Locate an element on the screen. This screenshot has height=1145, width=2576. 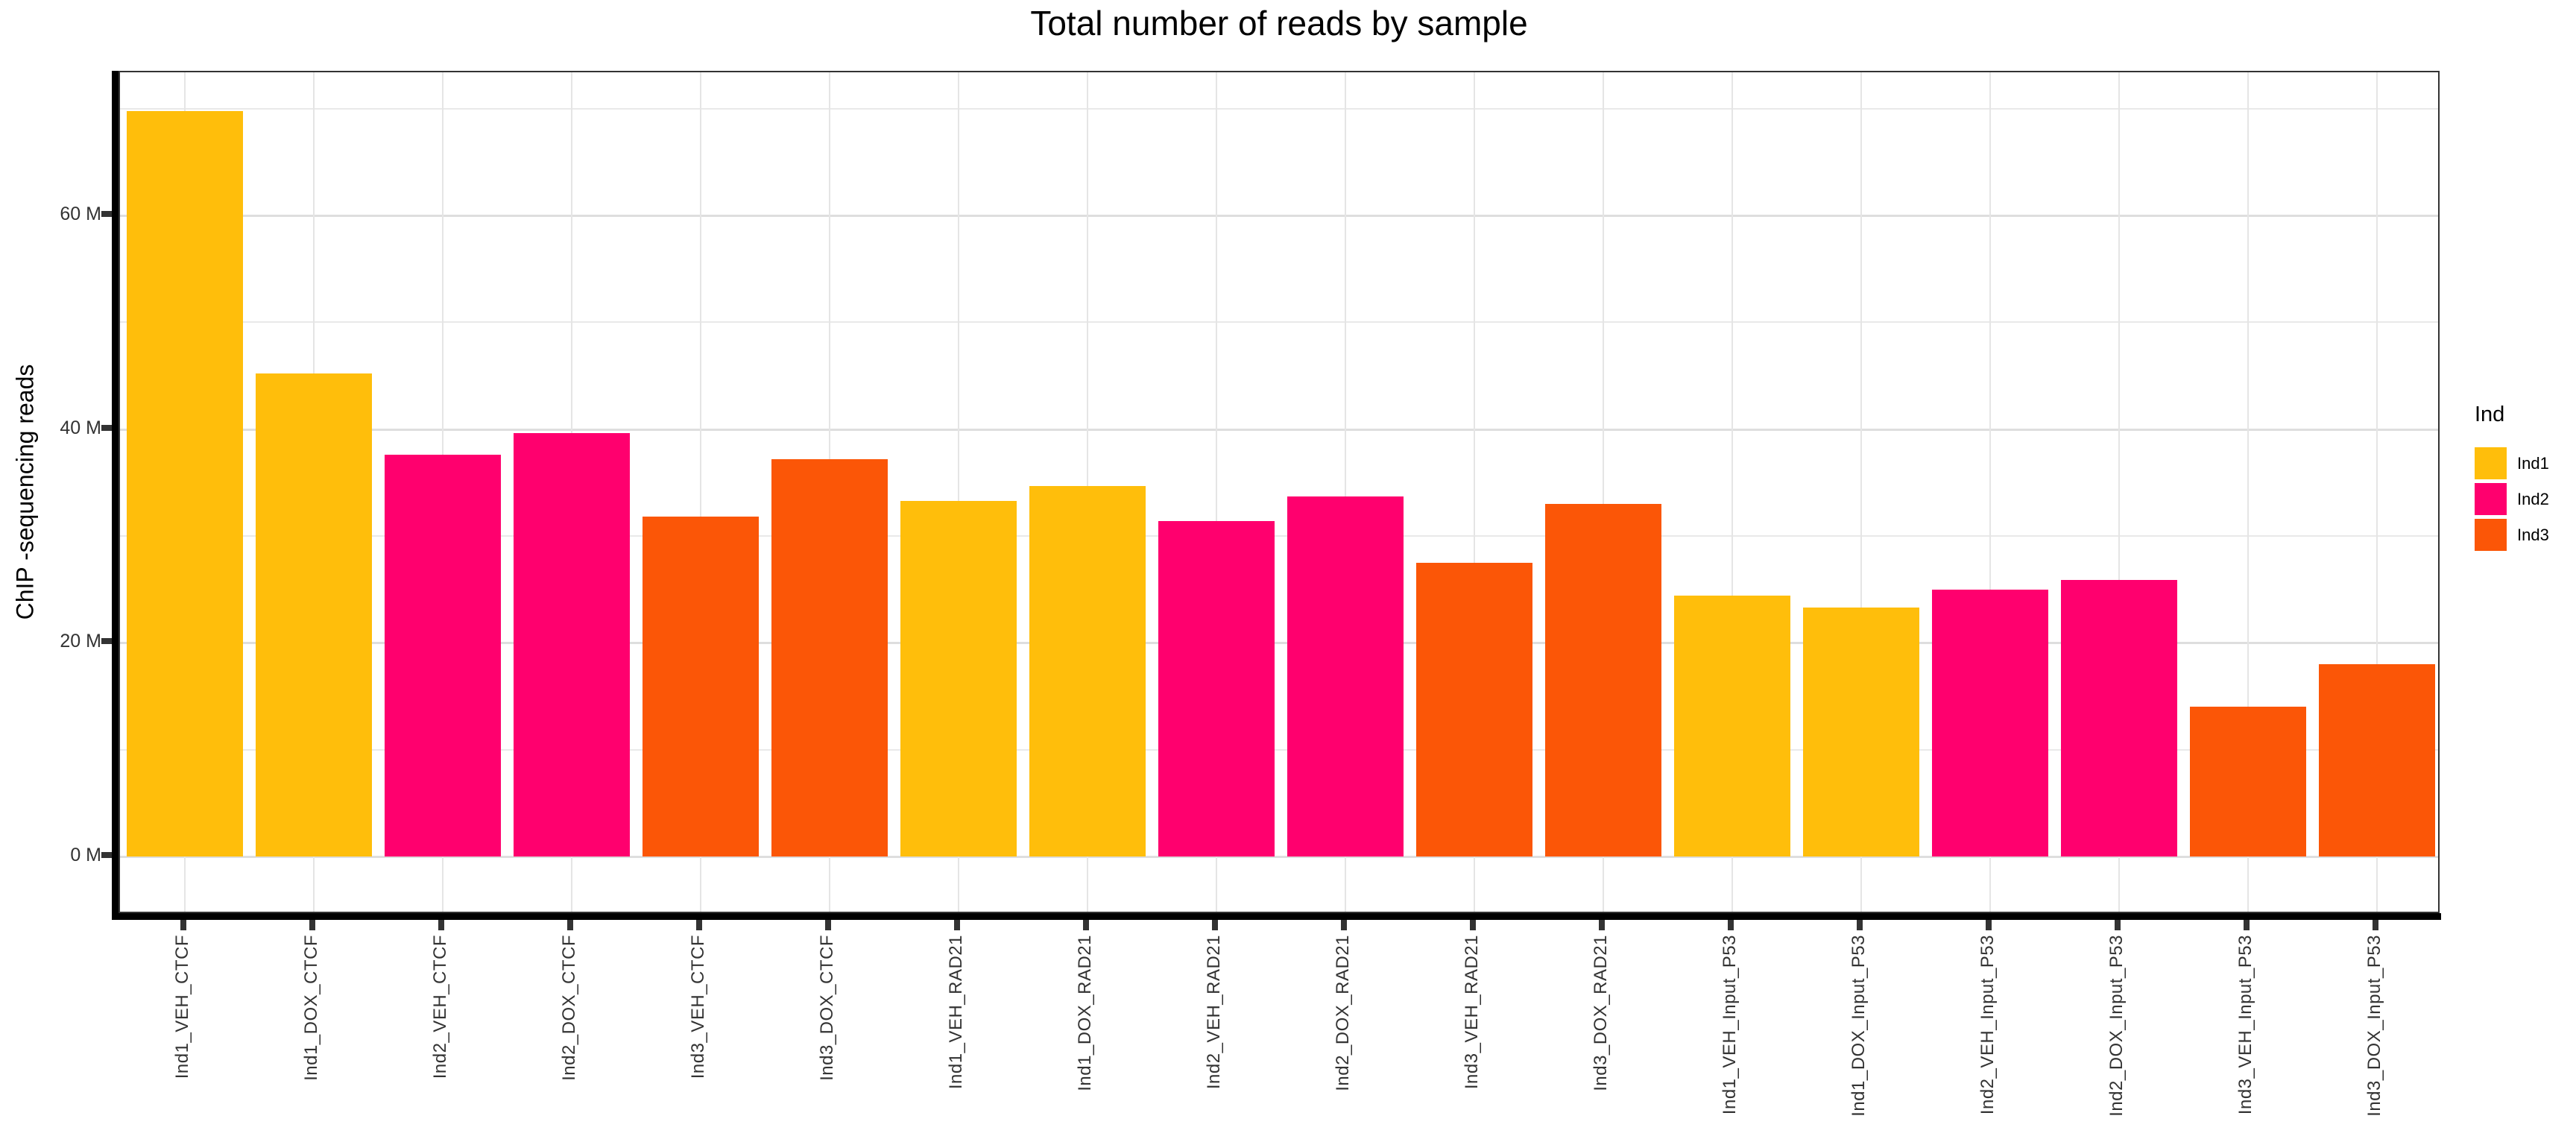
legend-item-Ind2: Ind2 is located at coordinates (2525, 499).